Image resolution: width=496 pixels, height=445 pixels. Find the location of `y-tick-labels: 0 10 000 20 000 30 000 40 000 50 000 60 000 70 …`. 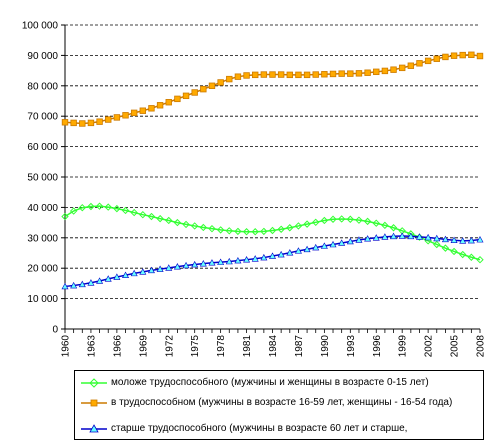

y-tick-labels: 0 10 000 20 000 30 000 40 000 50 000 60 000 70 … is located at coordinates (40, 178).